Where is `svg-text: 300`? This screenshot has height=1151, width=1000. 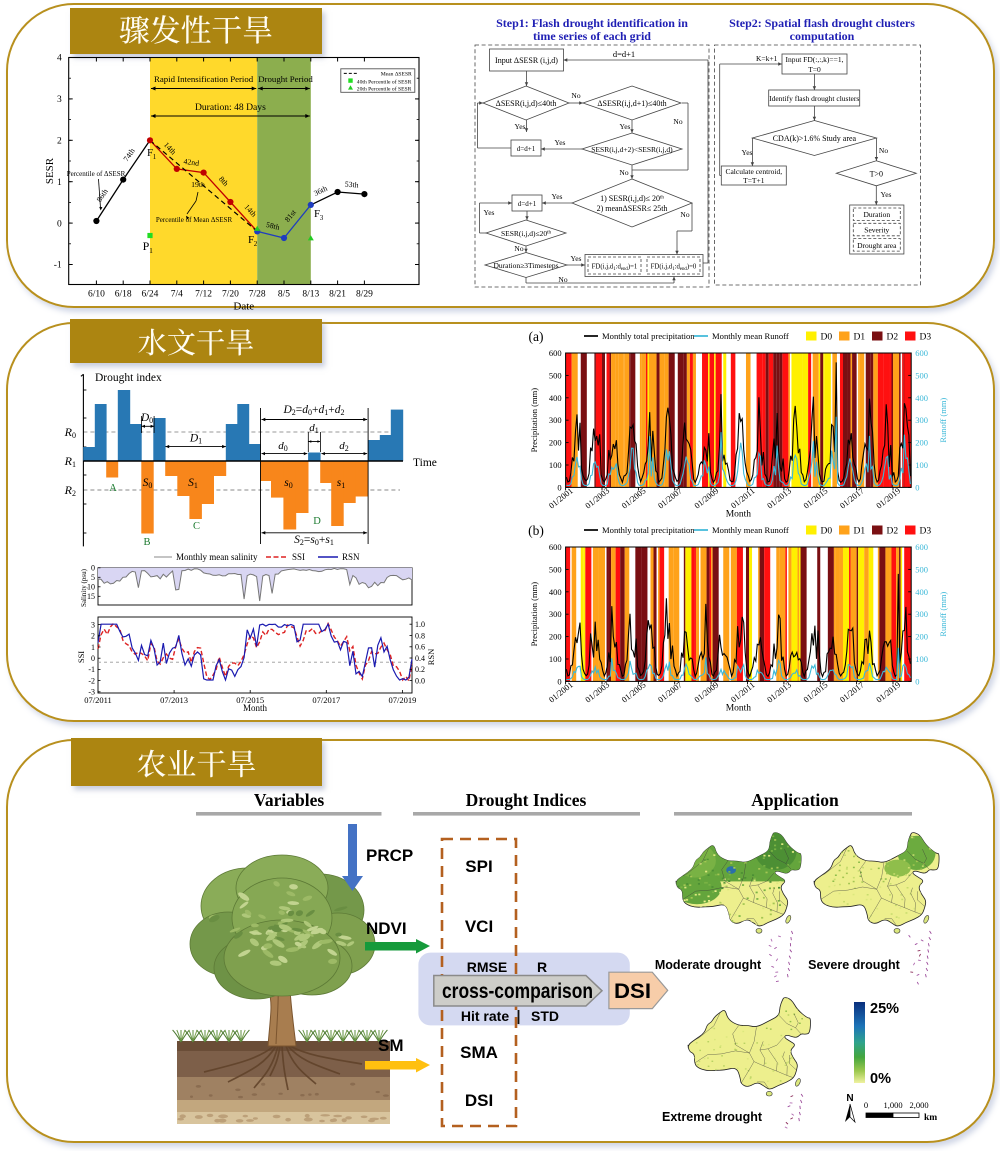 svg-text: 300 is located at coordinates (555, 614).